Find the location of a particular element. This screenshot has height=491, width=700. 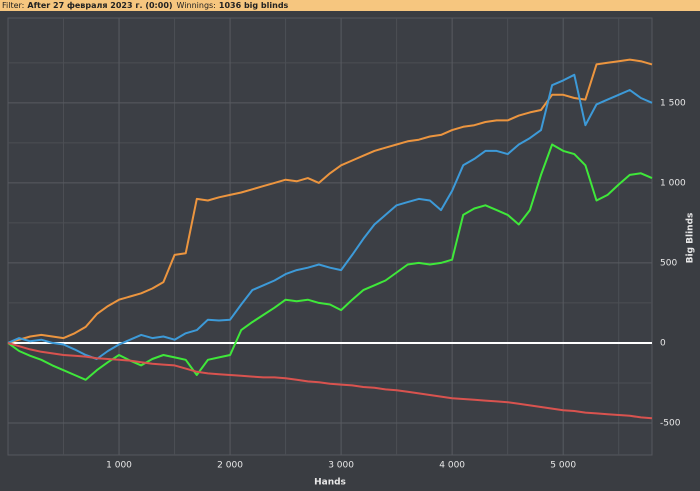

x-tick-label: 5 000 is located at coordinates (563, 466).